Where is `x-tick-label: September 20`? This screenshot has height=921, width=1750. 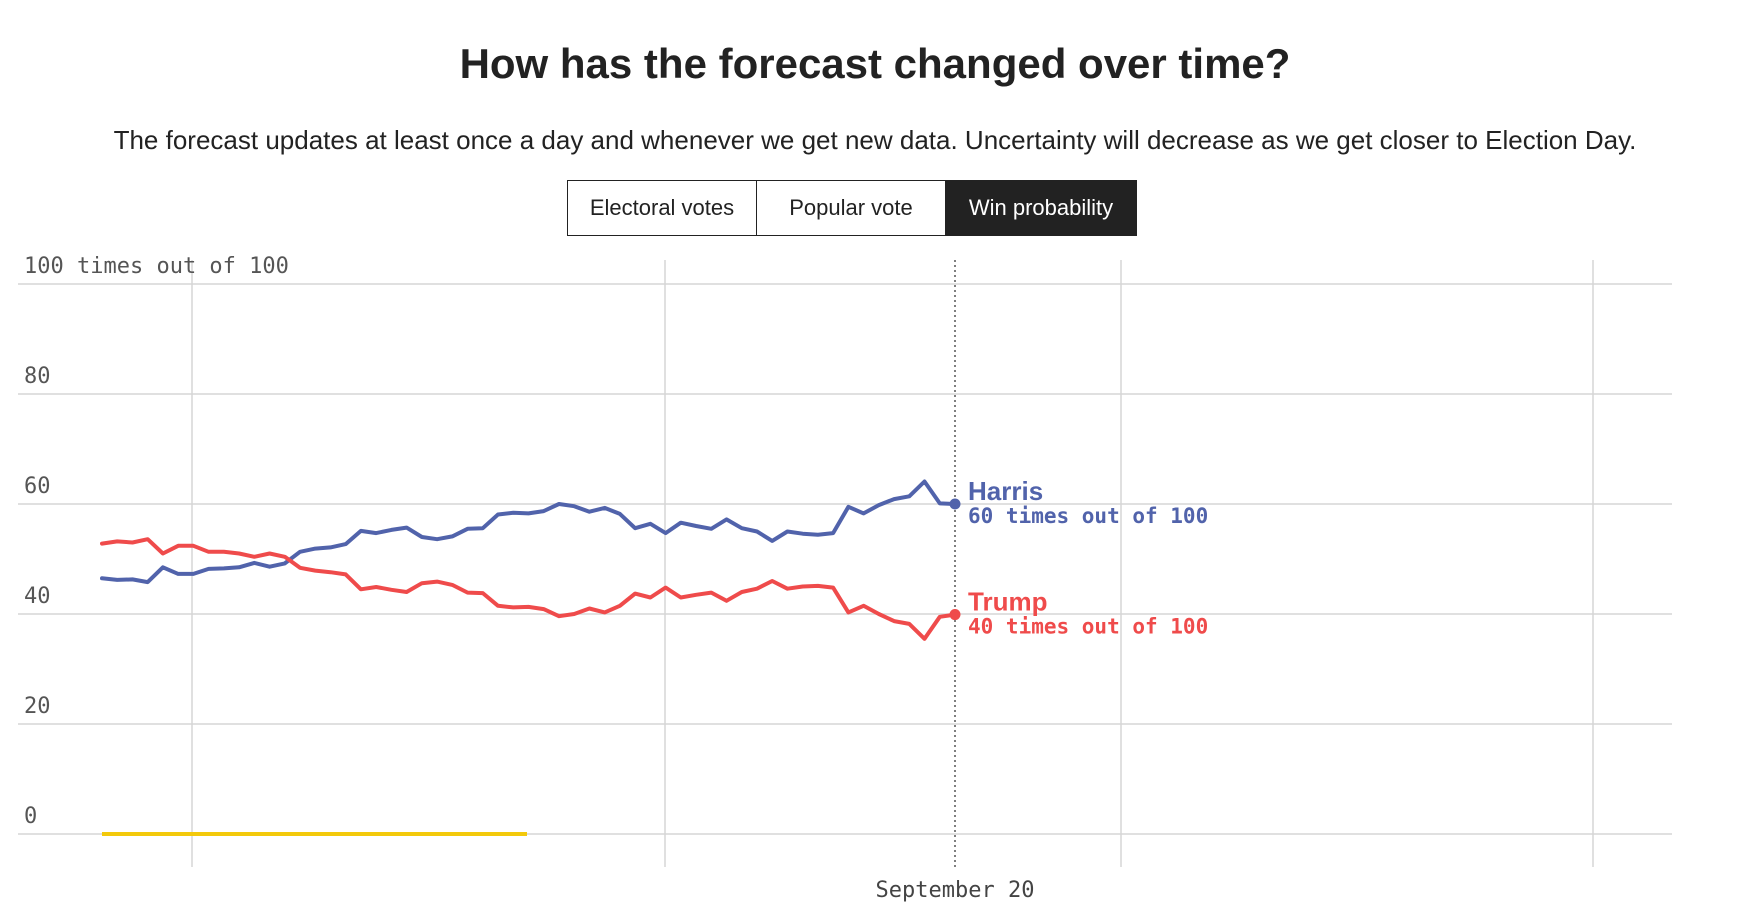
x-tick-label: September 20 is located at coordinates (955, 890).